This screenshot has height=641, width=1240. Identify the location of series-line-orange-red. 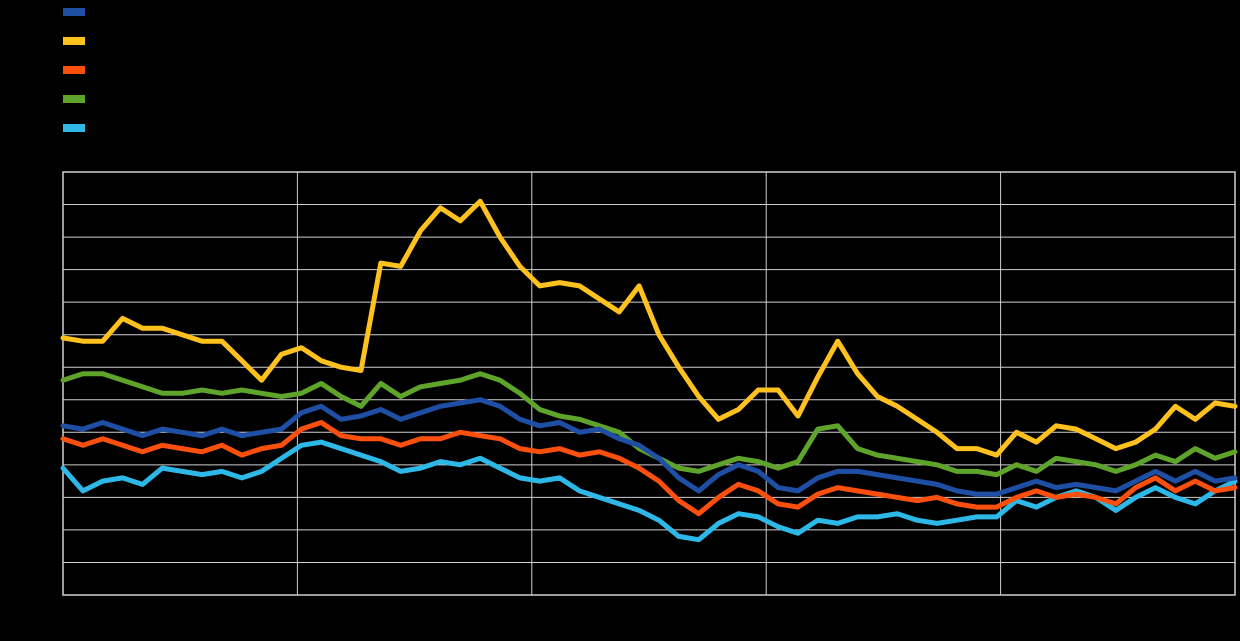
(649, 468).